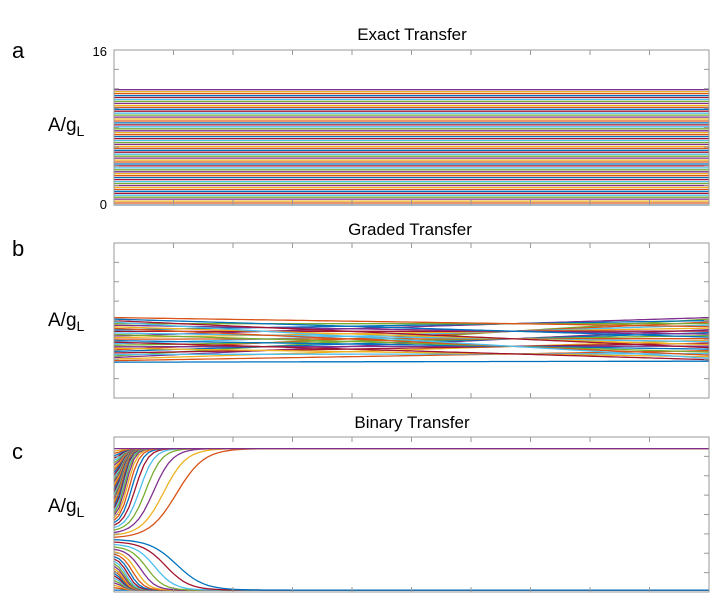 The image size is (717, 602). What do you see at coordinates (412, 422) in the screenshot?
I see `title-c: Binary Transfer` at bounding box center [412, 422].